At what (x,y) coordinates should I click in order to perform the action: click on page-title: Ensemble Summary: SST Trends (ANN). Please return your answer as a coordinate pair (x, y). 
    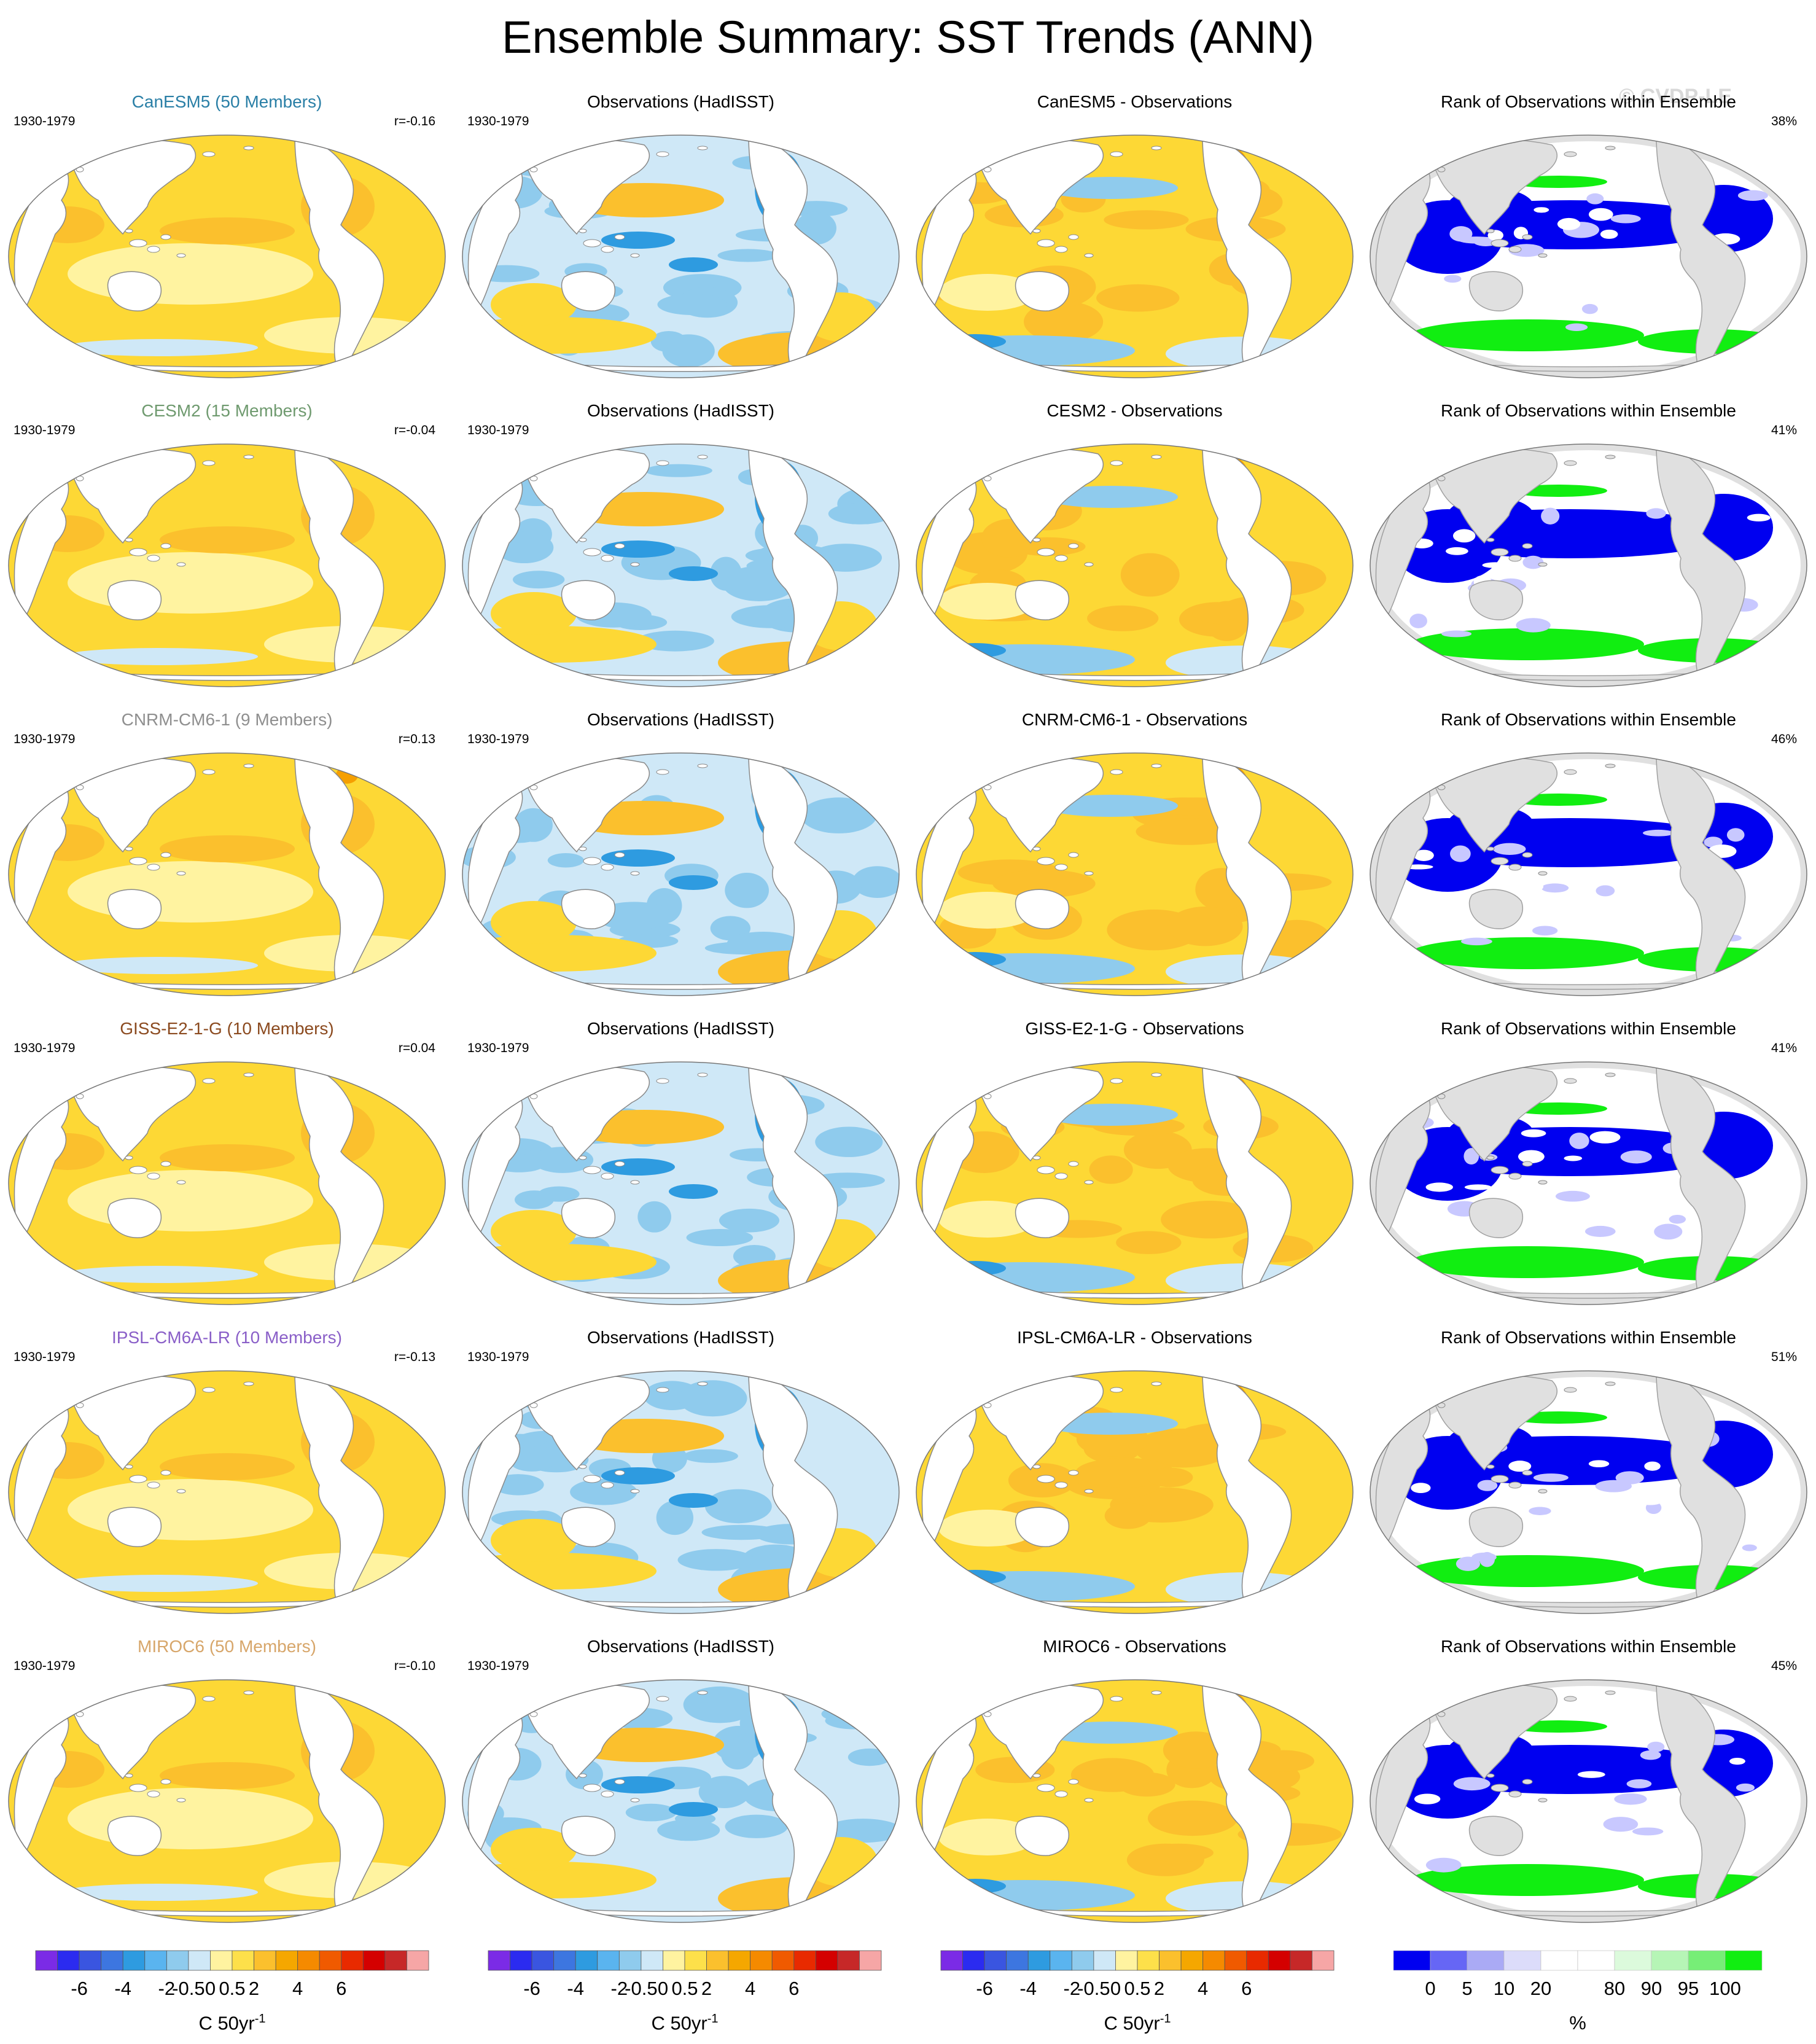
    Looking at the image, I should click on (908, 37).